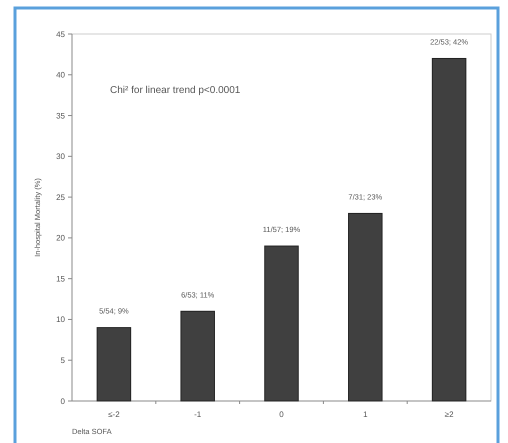  Describe the element at coordinates (365, 414) in the screenshot. I see `x-tick-label: 1` at that location.